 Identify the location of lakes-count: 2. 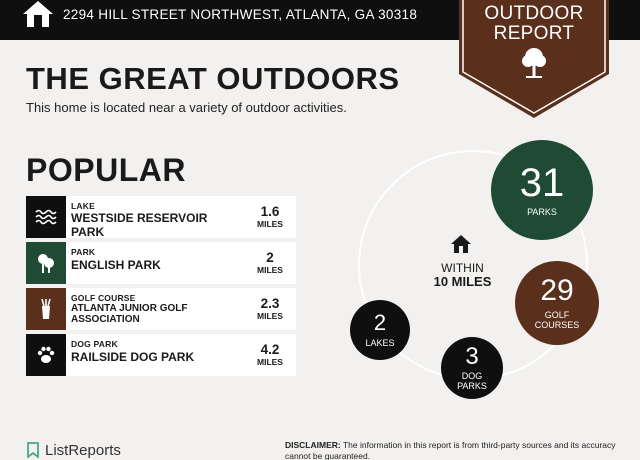
(380, 322).